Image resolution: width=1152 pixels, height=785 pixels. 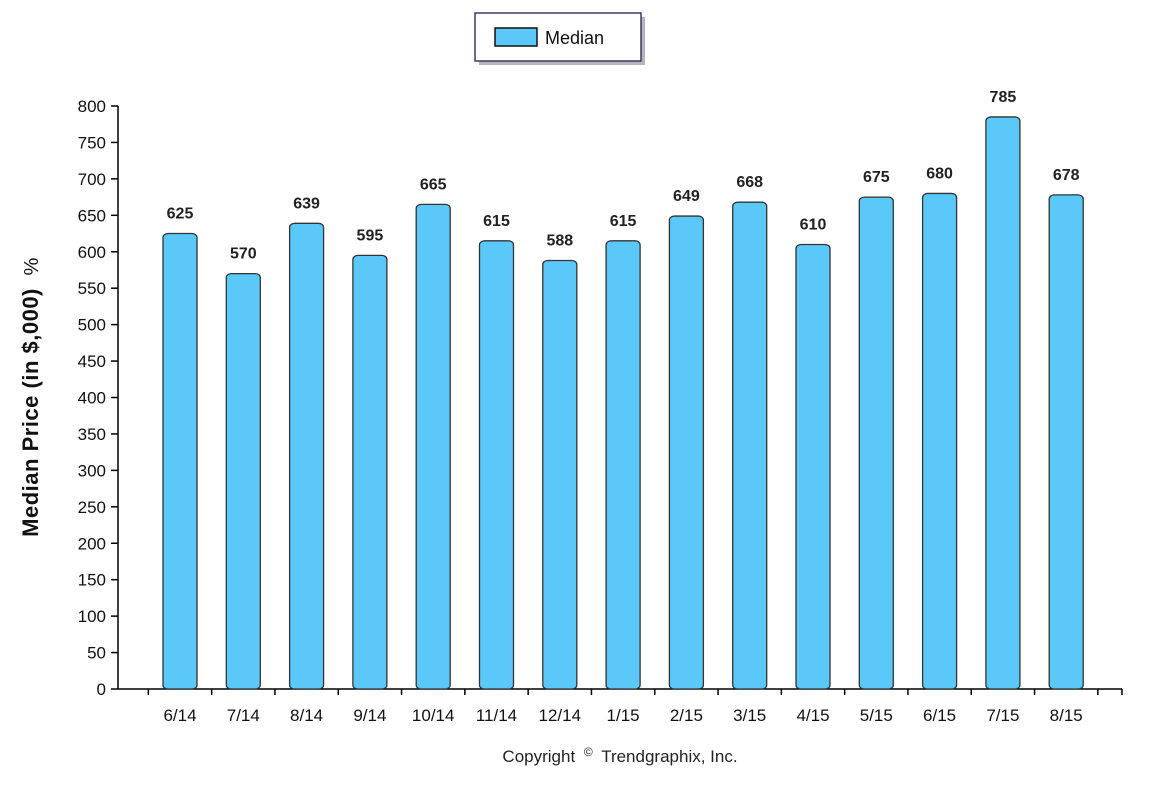 What do you see at coordinates (92, 252) in the screenshot?
I see `y-tick-label: 600` at bounding box center [92, 252].